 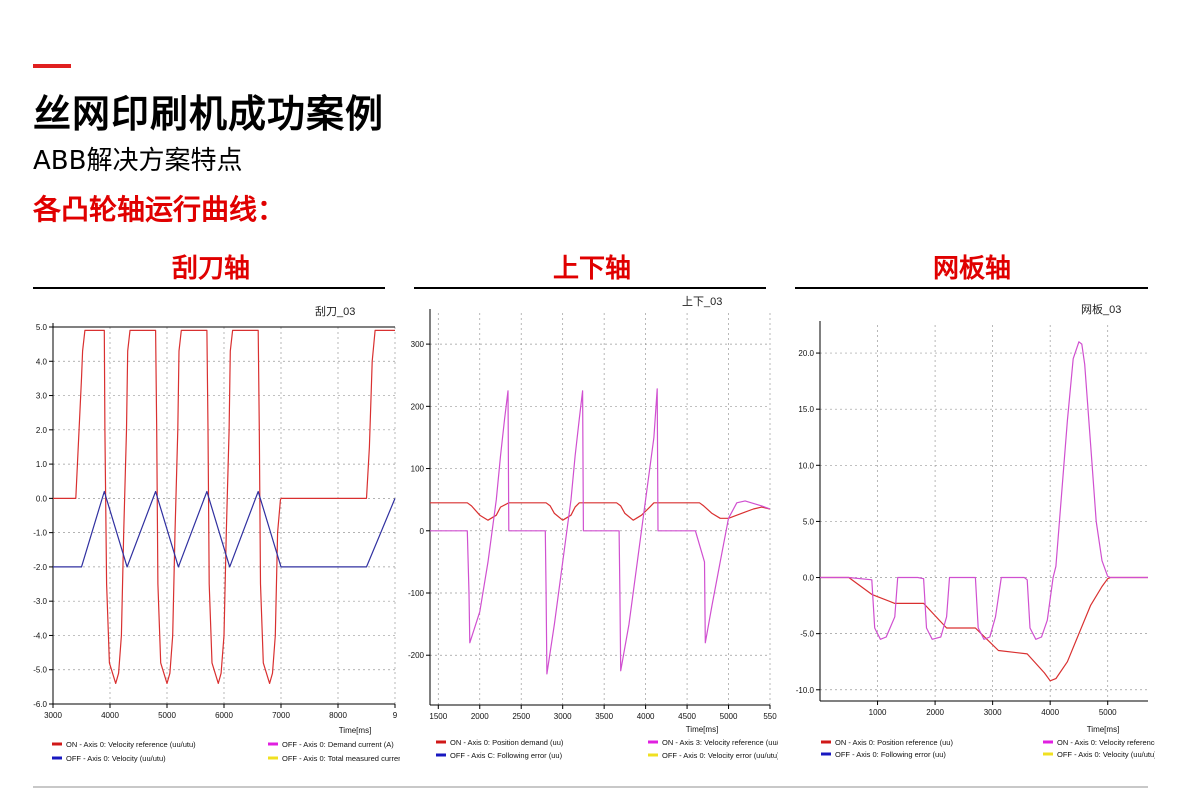 What do you see at coordinates (687, 716) in the screenshot?
I see `x-tick-label: 4500` at bounding box center [687, 716].